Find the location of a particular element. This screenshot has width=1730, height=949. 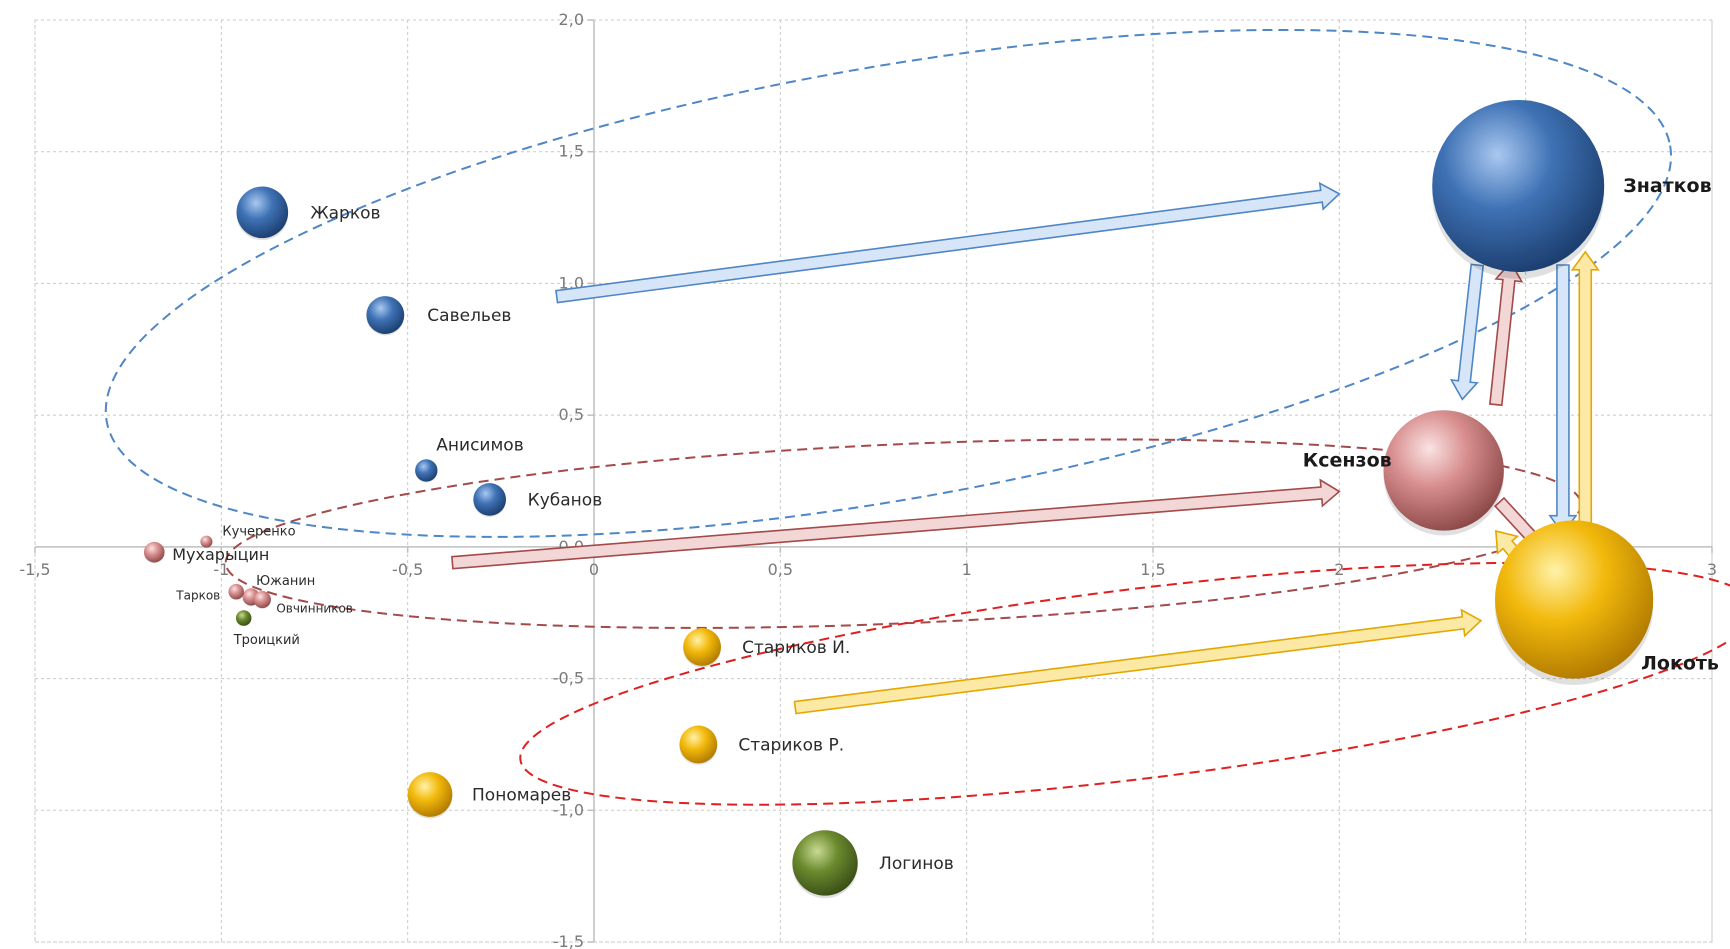

x-tick-label: 0 is located at coordinates (594, 569).